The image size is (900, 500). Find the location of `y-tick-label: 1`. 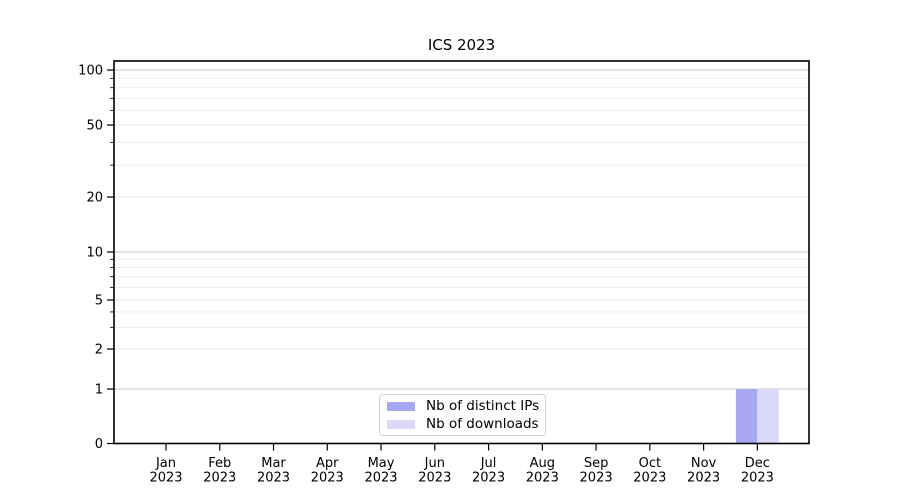

y-tick-label: 1 is located at coordinates (99, 390).